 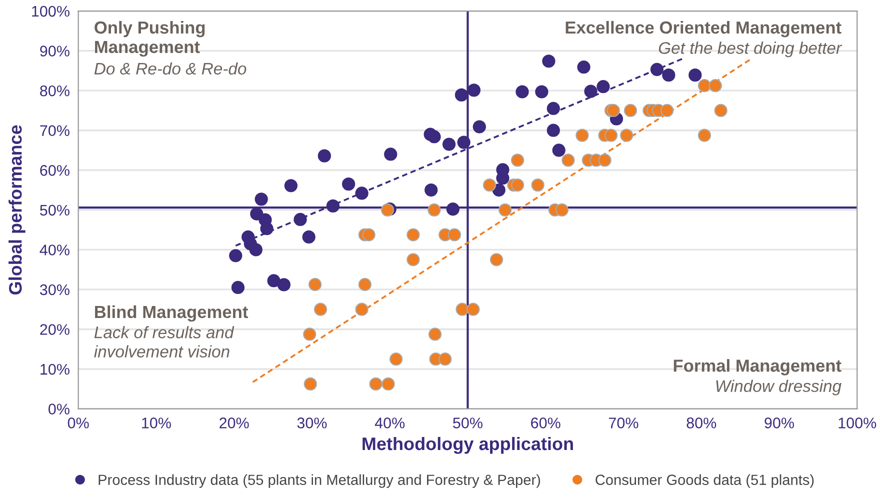 I want to click on annotation: Window dressing, so click(x=779, y=388).